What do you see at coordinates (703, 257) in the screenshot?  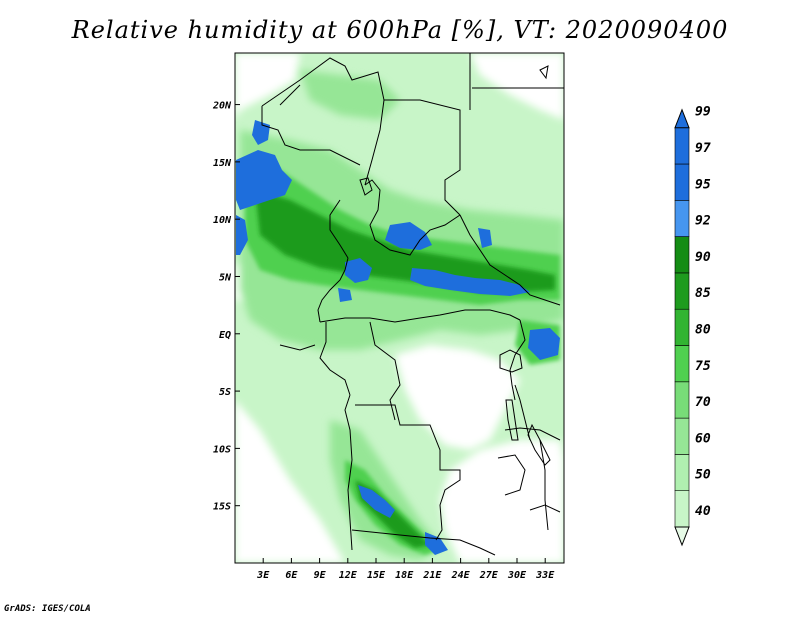 I see `legend-label: 90` at bounding box center [703, 257].